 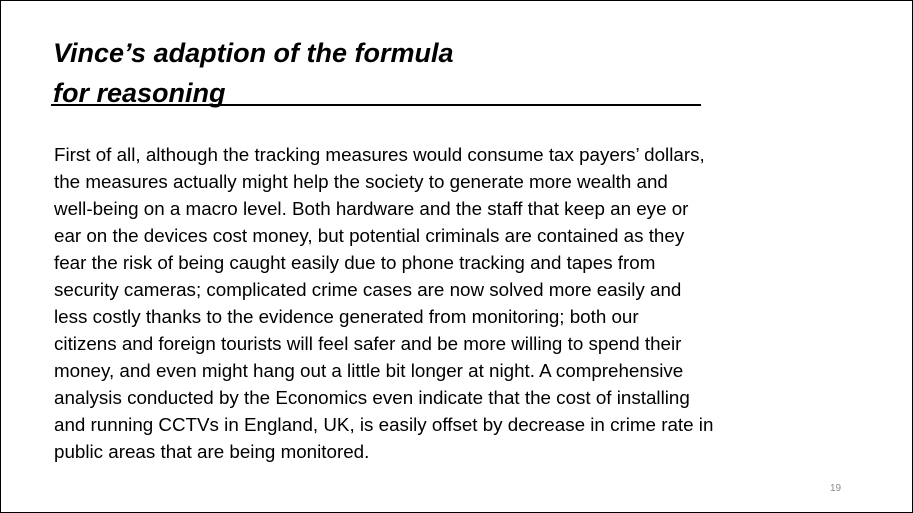 I want to click on slide-title-line-1: Vince’s adaption of the formula, so click(x=253, y=53).